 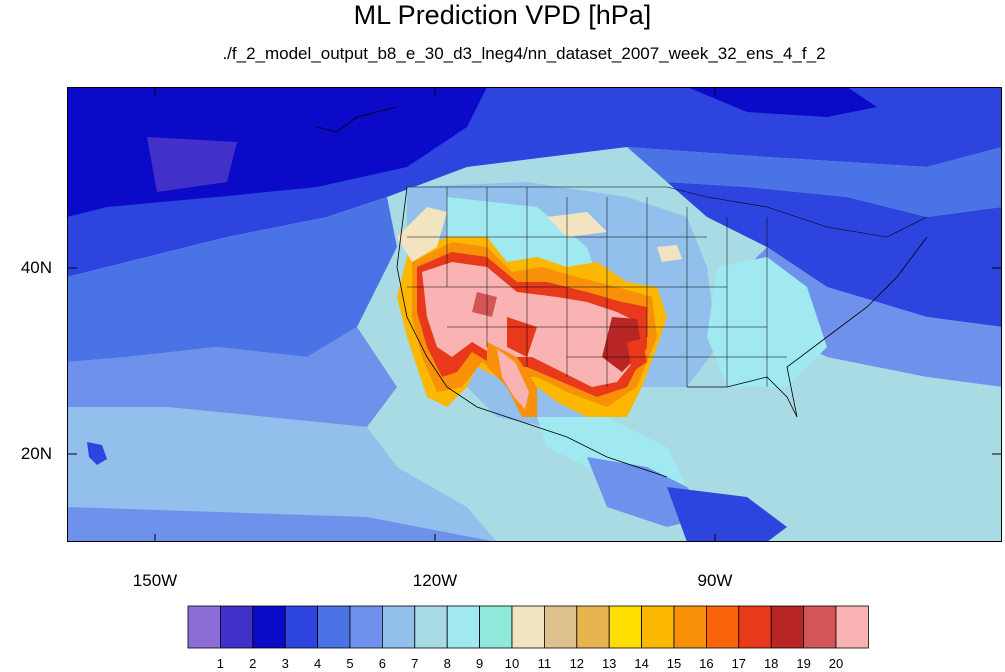 What do you see at coordinates (544, 663) in the screenshot?
I see `colorbar-tick-label: 11` at bounding box center [544, 663].